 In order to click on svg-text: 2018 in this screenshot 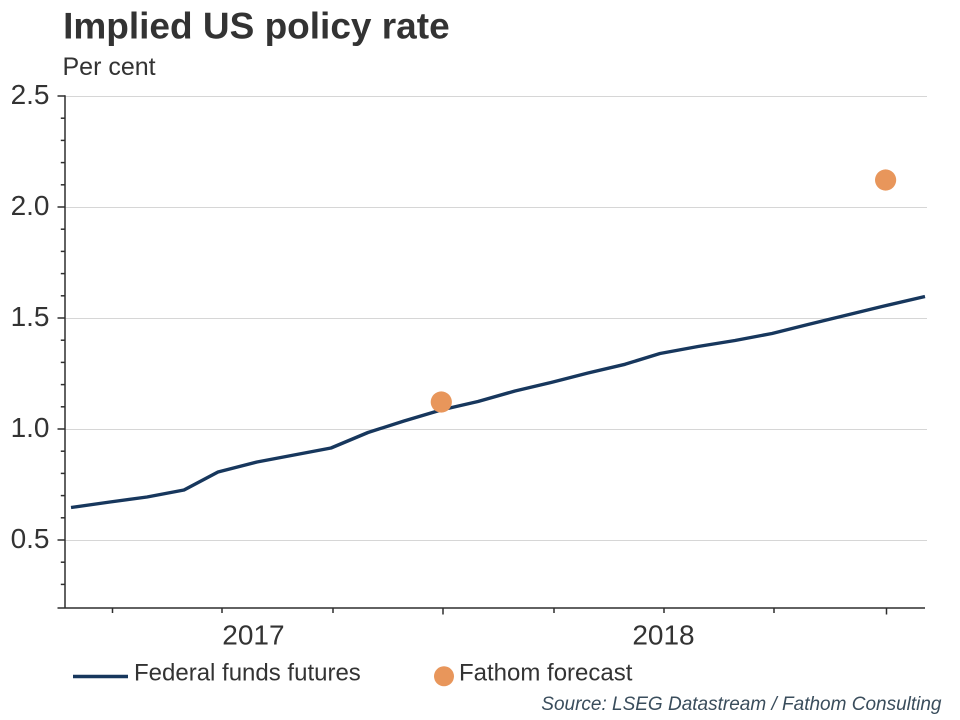, I will do `click(663, 634)`.